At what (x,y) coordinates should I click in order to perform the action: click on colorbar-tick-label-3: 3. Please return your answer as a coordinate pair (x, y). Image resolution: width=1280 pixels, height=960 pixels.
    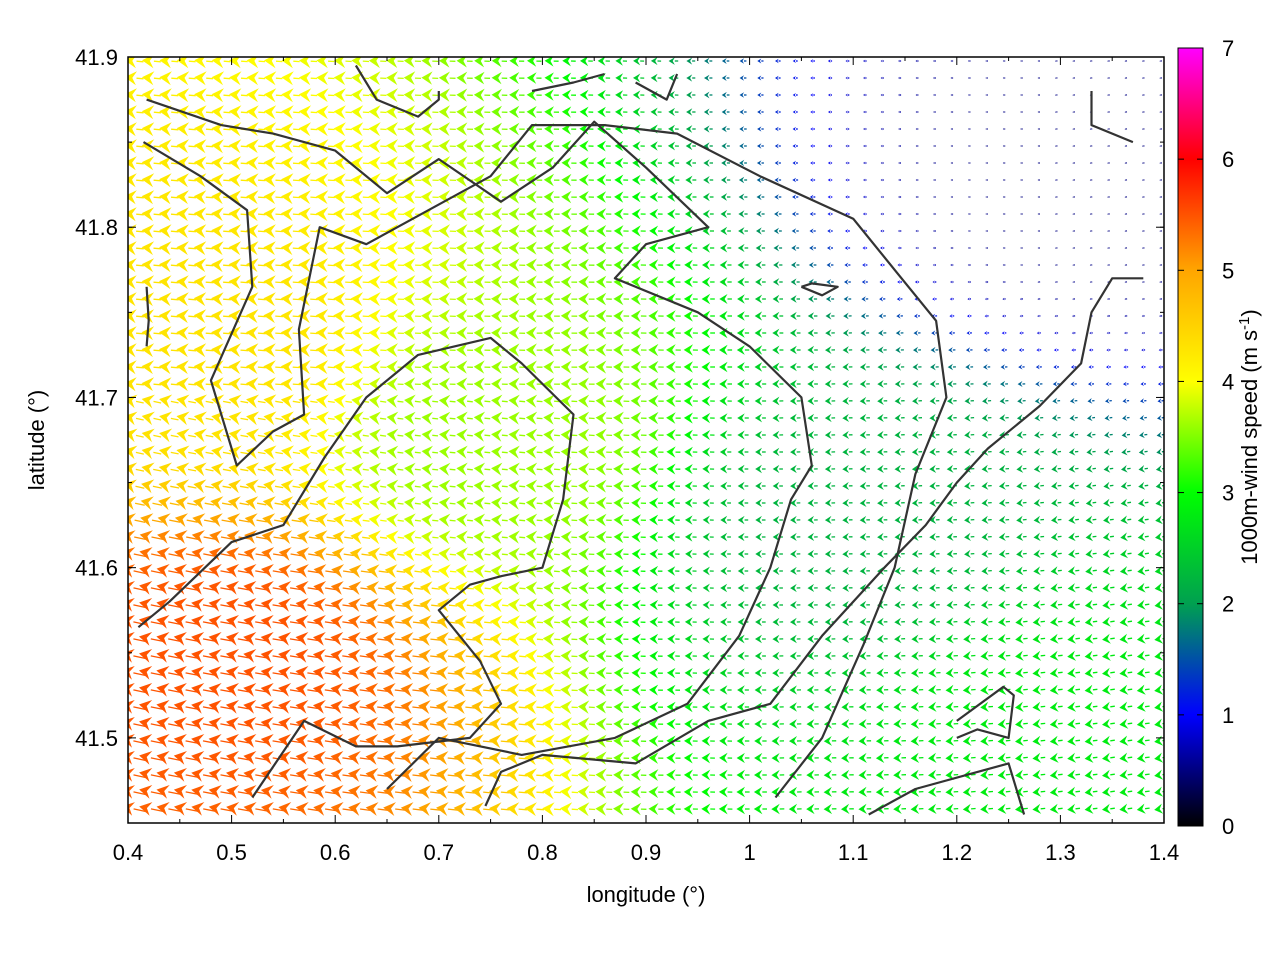
    Looking at the image, I should click on (1228, 493).